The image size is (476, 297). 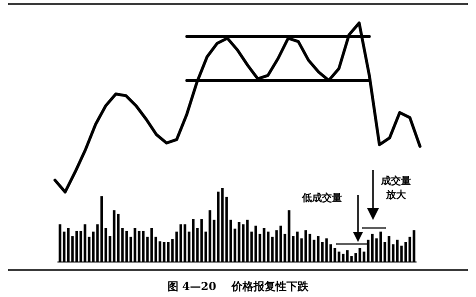 I want to click on caption: 图 4—20 价格报复性下跌, so click(x=238, y=286).